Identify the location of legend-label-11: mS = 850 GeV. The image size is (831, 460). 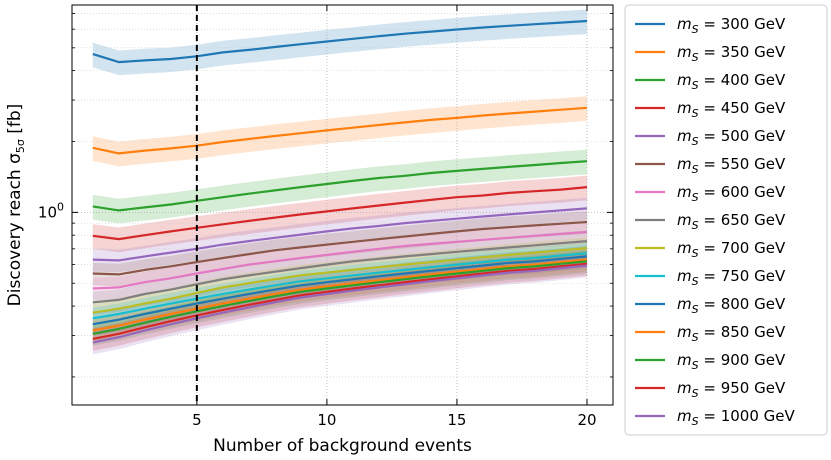
(731, 333).